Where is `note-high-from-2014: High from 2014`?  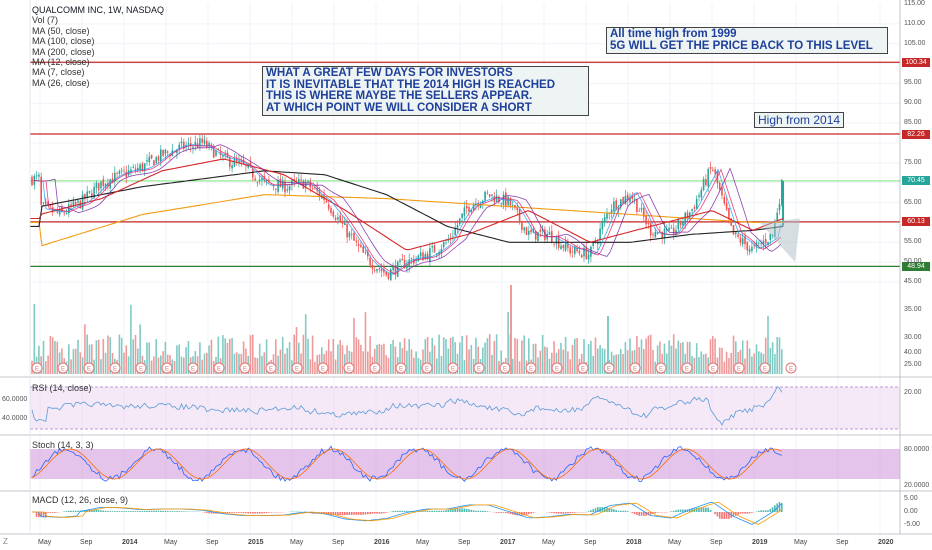
note-high-from-2014: High from 2014 is located at coordinates (799, 120).